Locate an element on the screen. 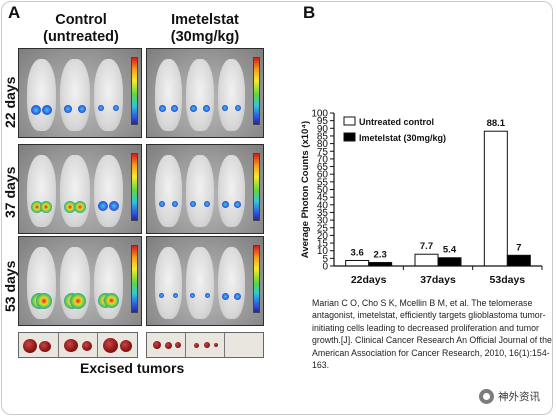 This screenshot has width=556, height=418. y-tick-label: 55 is located at coordinates (323, 182).